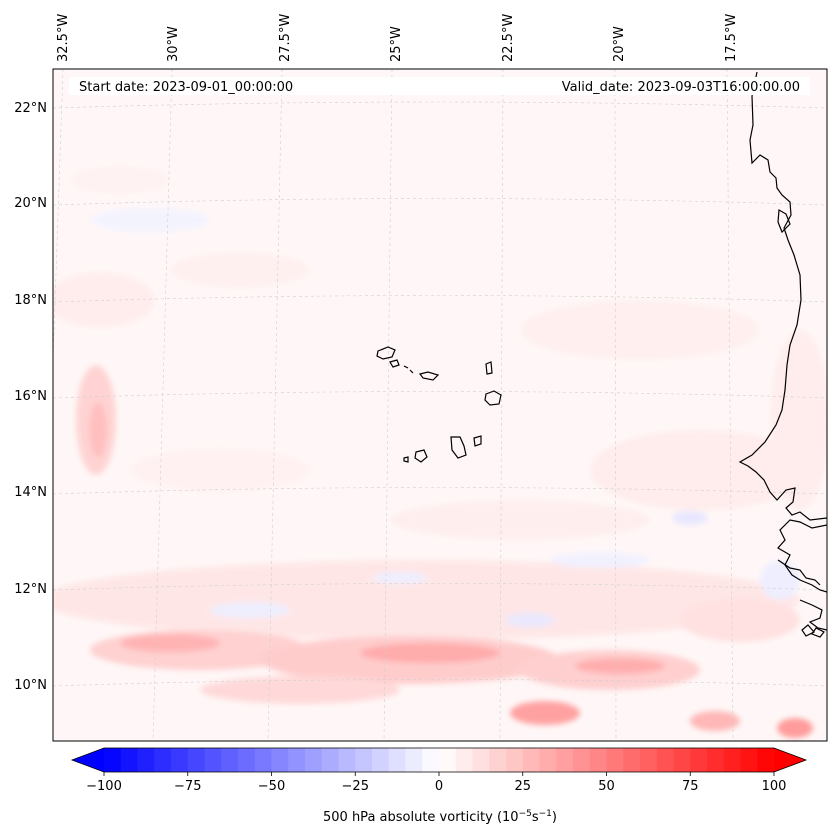 The height and width of the screenshot is (839, 837). What do you see at coordinates (173, 44) in the screenshot?
I see `lon-label: 30°W` at bounding box center [173, 44].